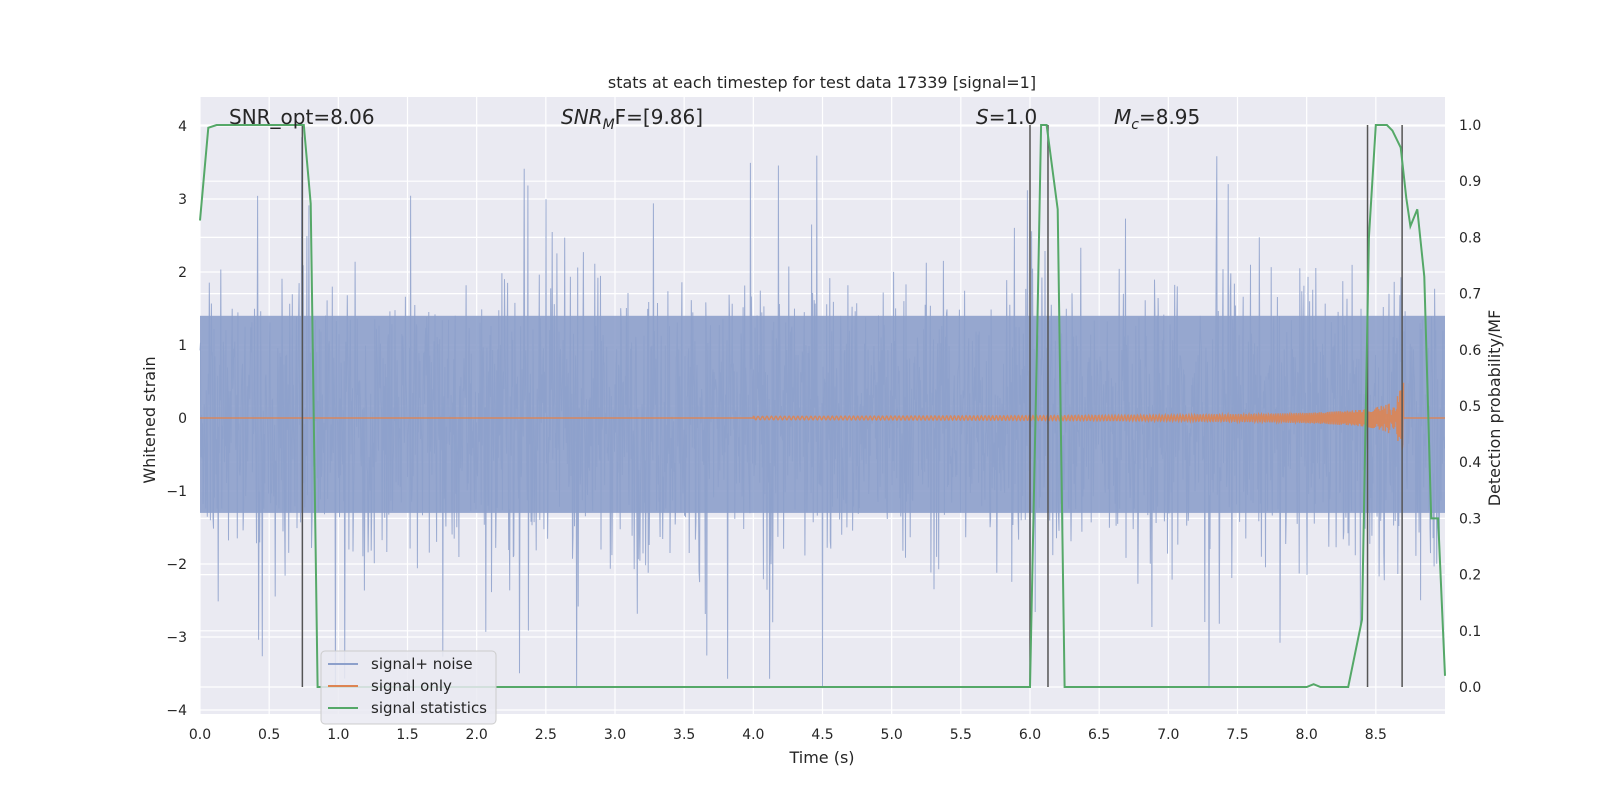 The width and height of the screenshot is (1600, 804). I want to click on legend-box, so click(408, 687).